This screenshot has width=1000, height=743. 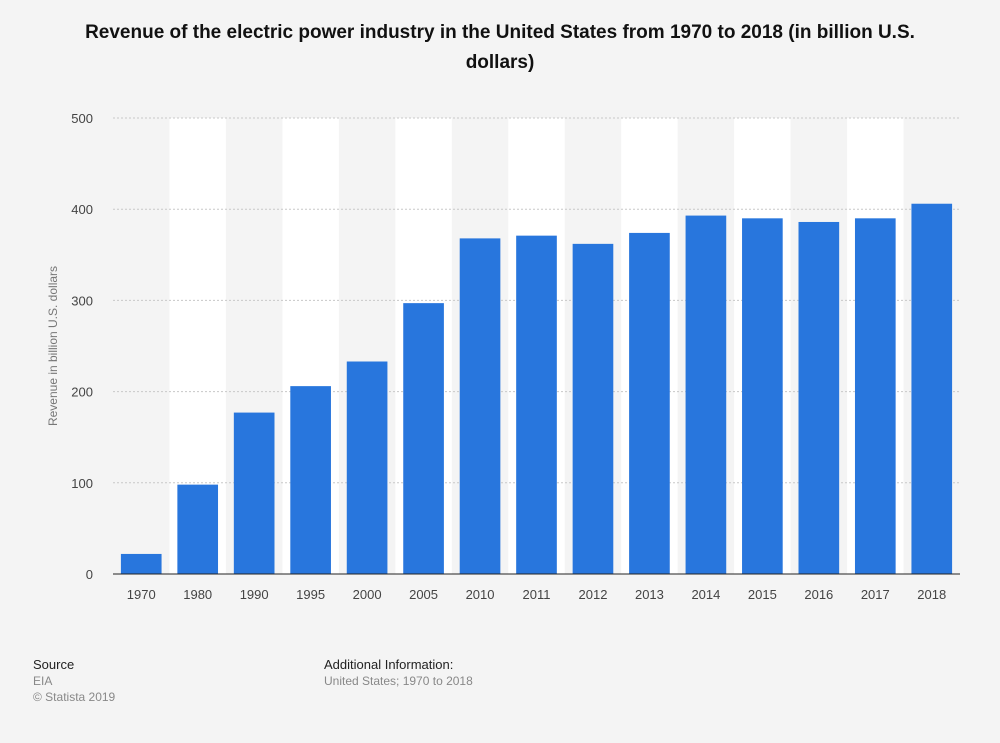 I want to click on additional-info-value: United States; 1970 to 2018, so click(x=398, y=681).